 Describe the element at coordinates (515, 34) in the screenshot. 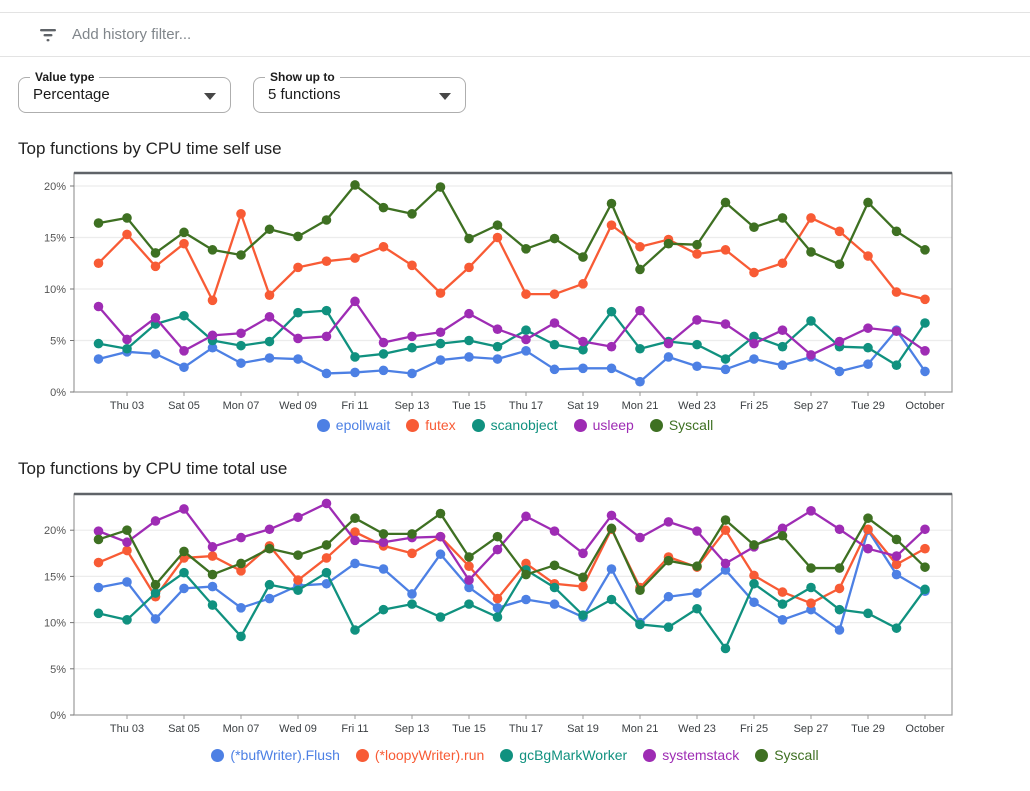

I see `history-filter-bar` at that location.